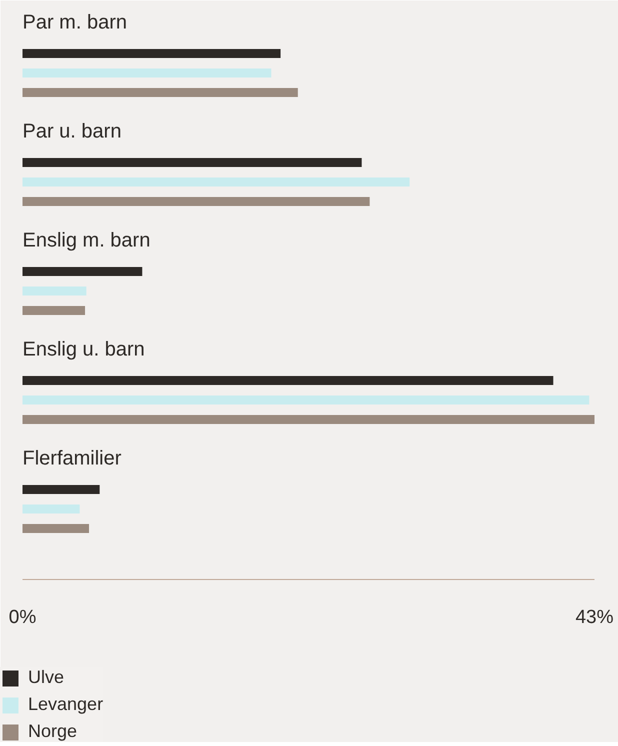  I want to click on x-tick-label: 43%, so click(594, 617).